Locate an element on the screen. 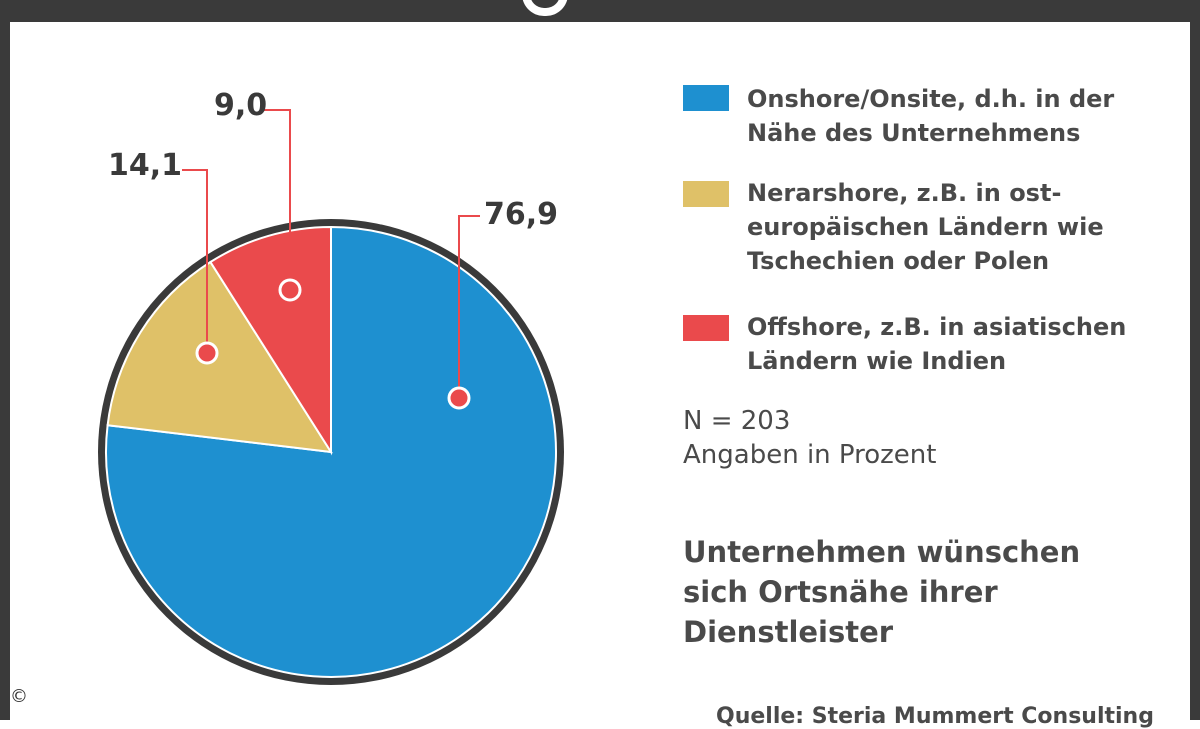 This screenshot has width=1200, height=729. unit-note: Angaben in Prozent is located at coordinates (810, 455).